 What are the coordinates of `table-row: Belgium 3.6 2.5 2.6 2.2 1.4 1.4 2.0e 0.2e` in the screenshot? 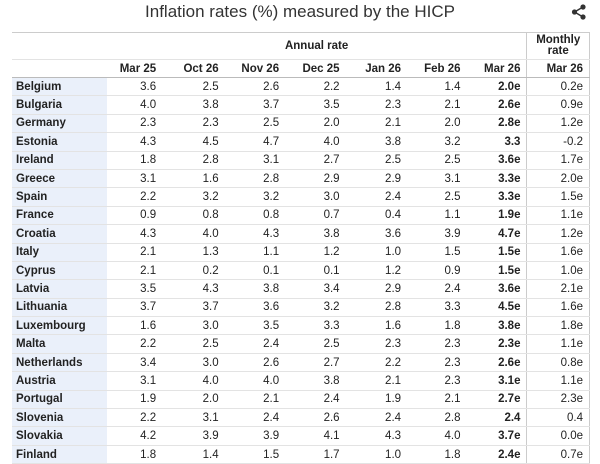 It's located at (301, 87).